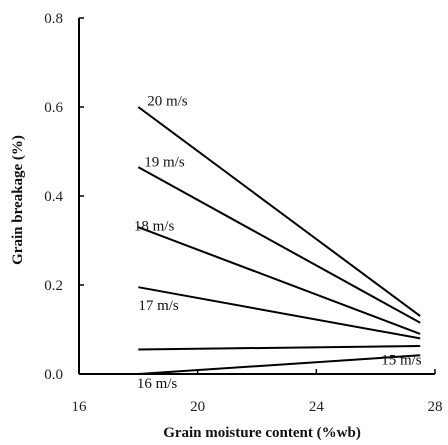  What do you see at coordinates (317, 407) in the screenshot?
I see `x-tick-label: 24` at bounding box center [317, 407].